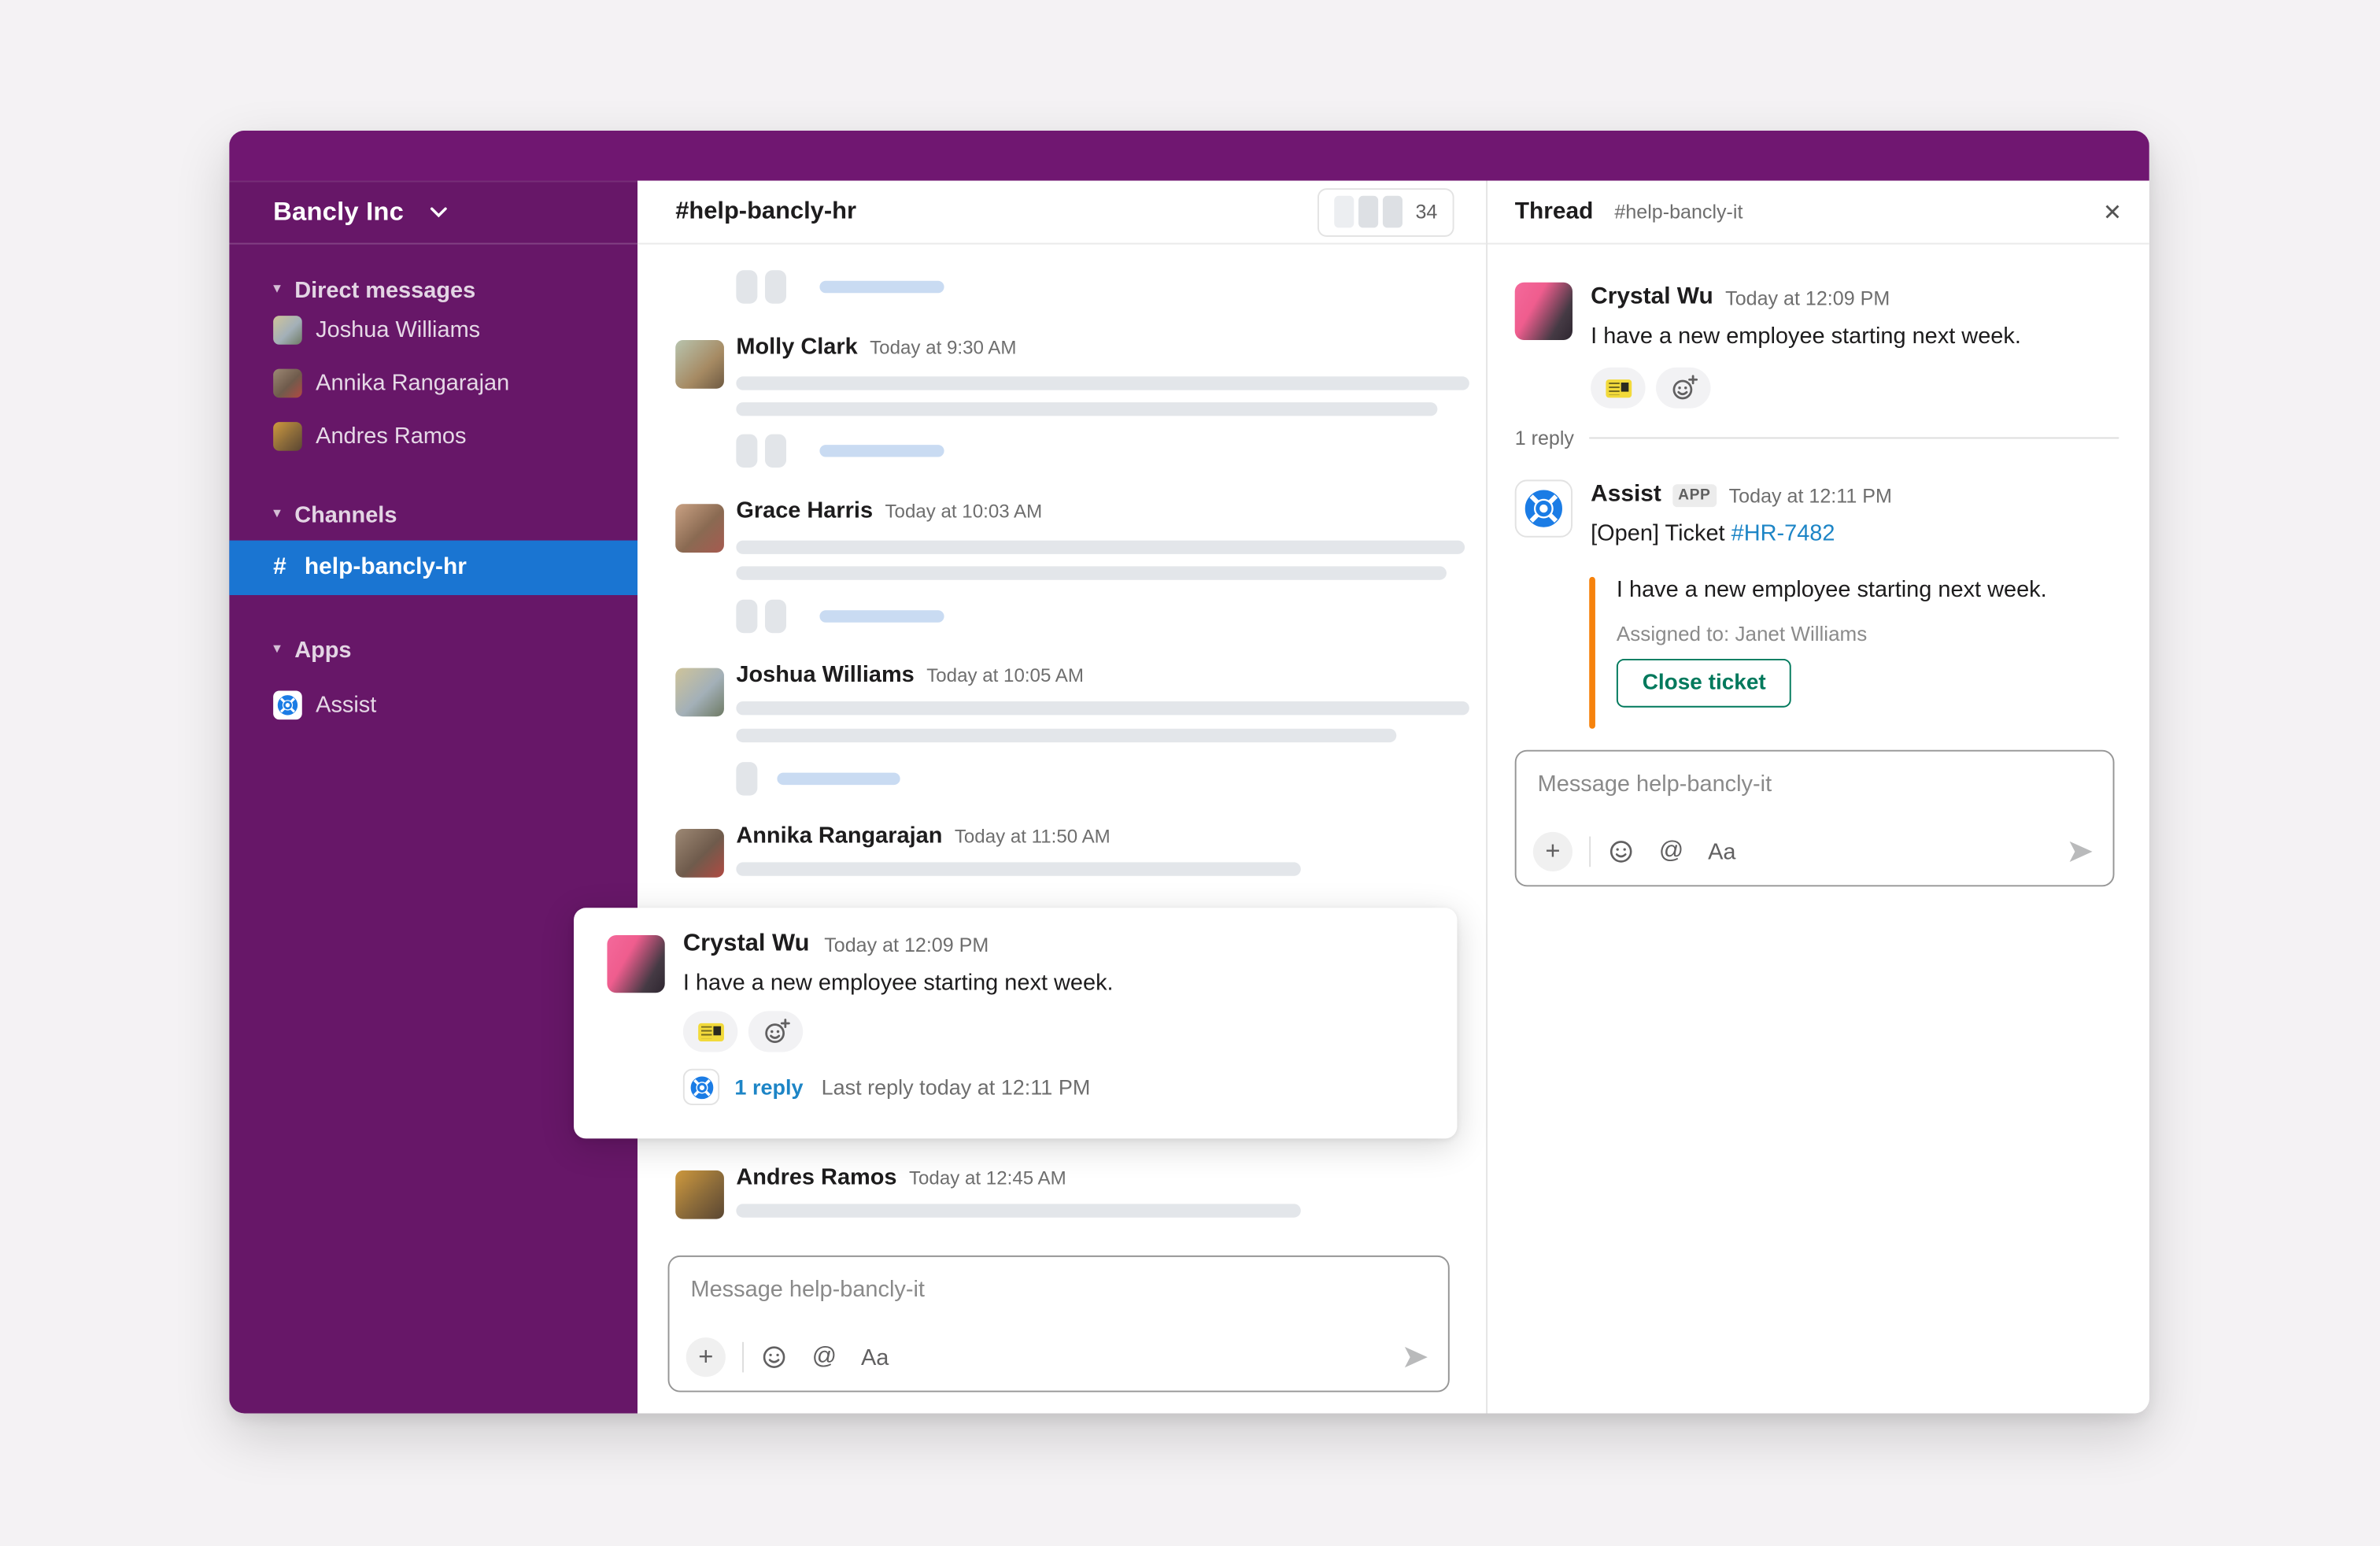 Image resolution: width=2380 pixels, height=1546 pixels. Describe the element at coordinates (797, 348) in the screenshot. I see `message-author: Molly Clark` at that location.